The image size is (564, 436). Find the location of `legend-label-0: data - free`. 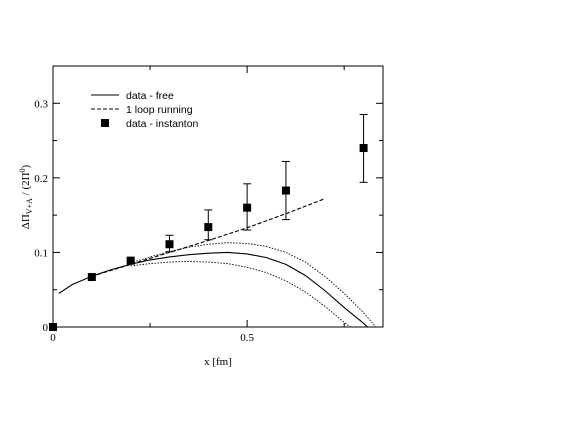

legend-label-0: data - free is located at coordinates (150, 96).